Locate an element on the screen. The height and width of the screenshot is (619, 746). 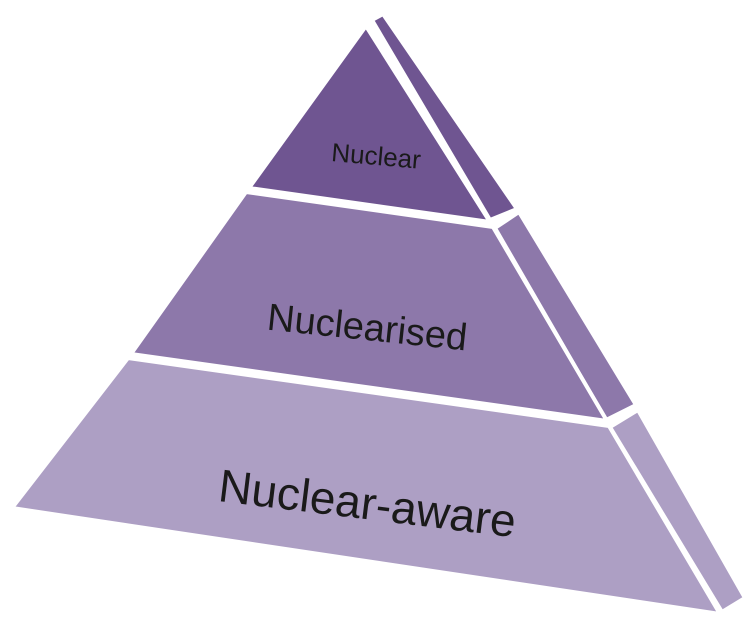
tier-top is located at coordinates (370, 123).